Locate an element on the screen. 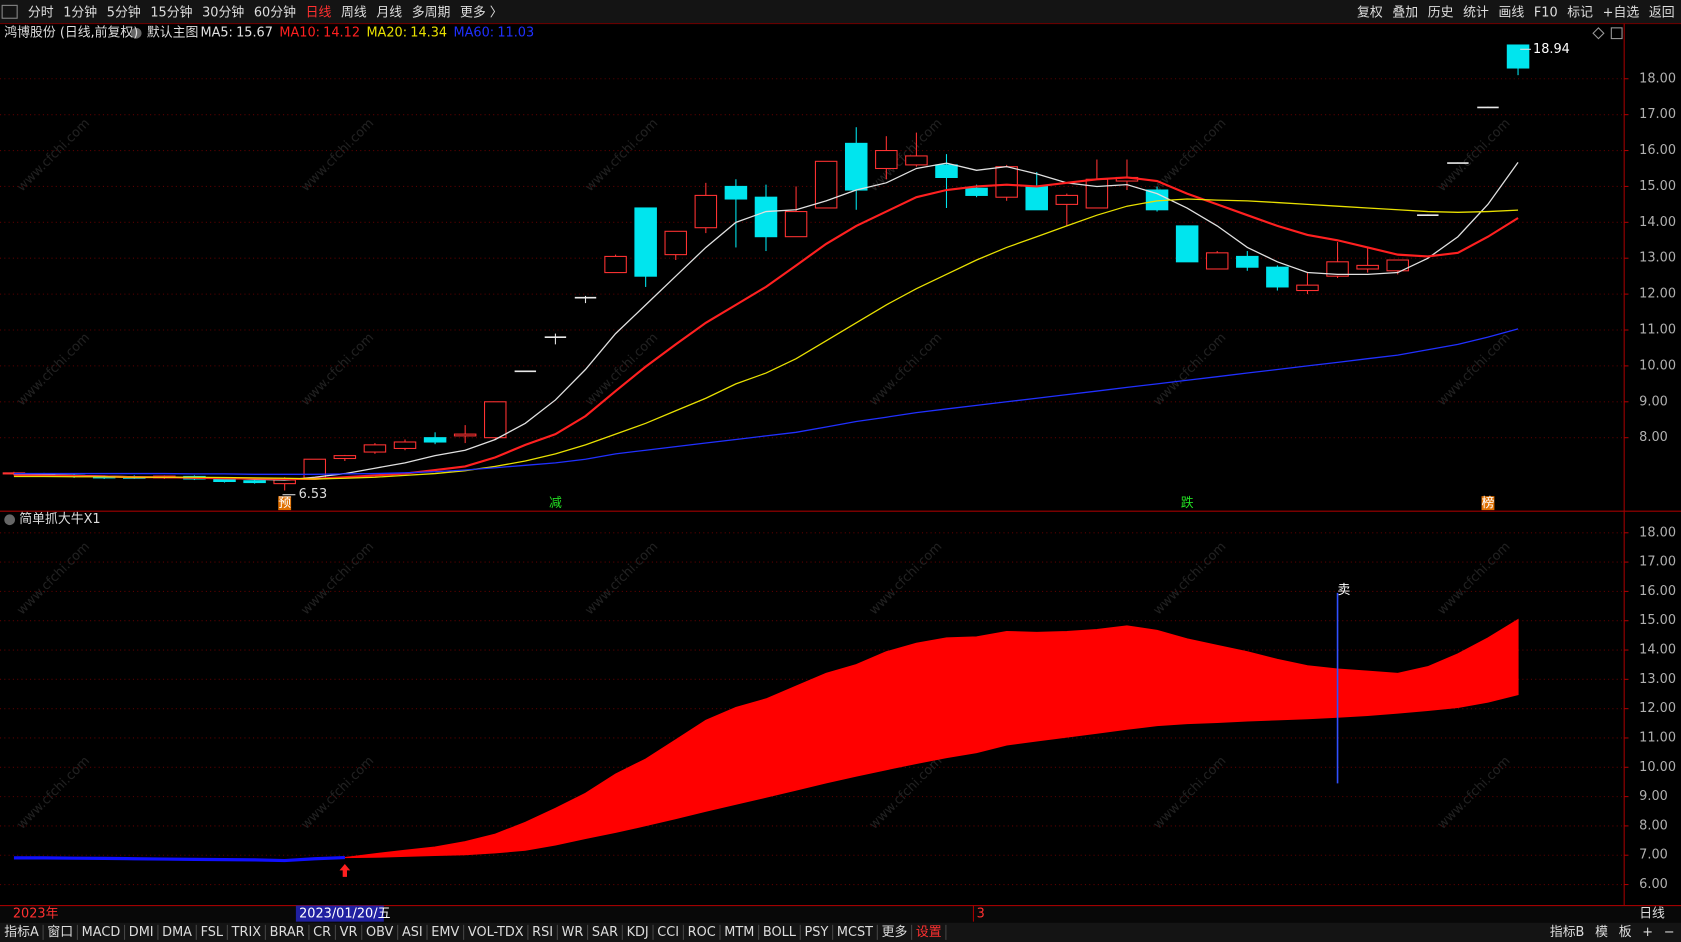 This screenshot has width=1681, height=942. event-marker: 榜 is located at coordinates (1488, 503).